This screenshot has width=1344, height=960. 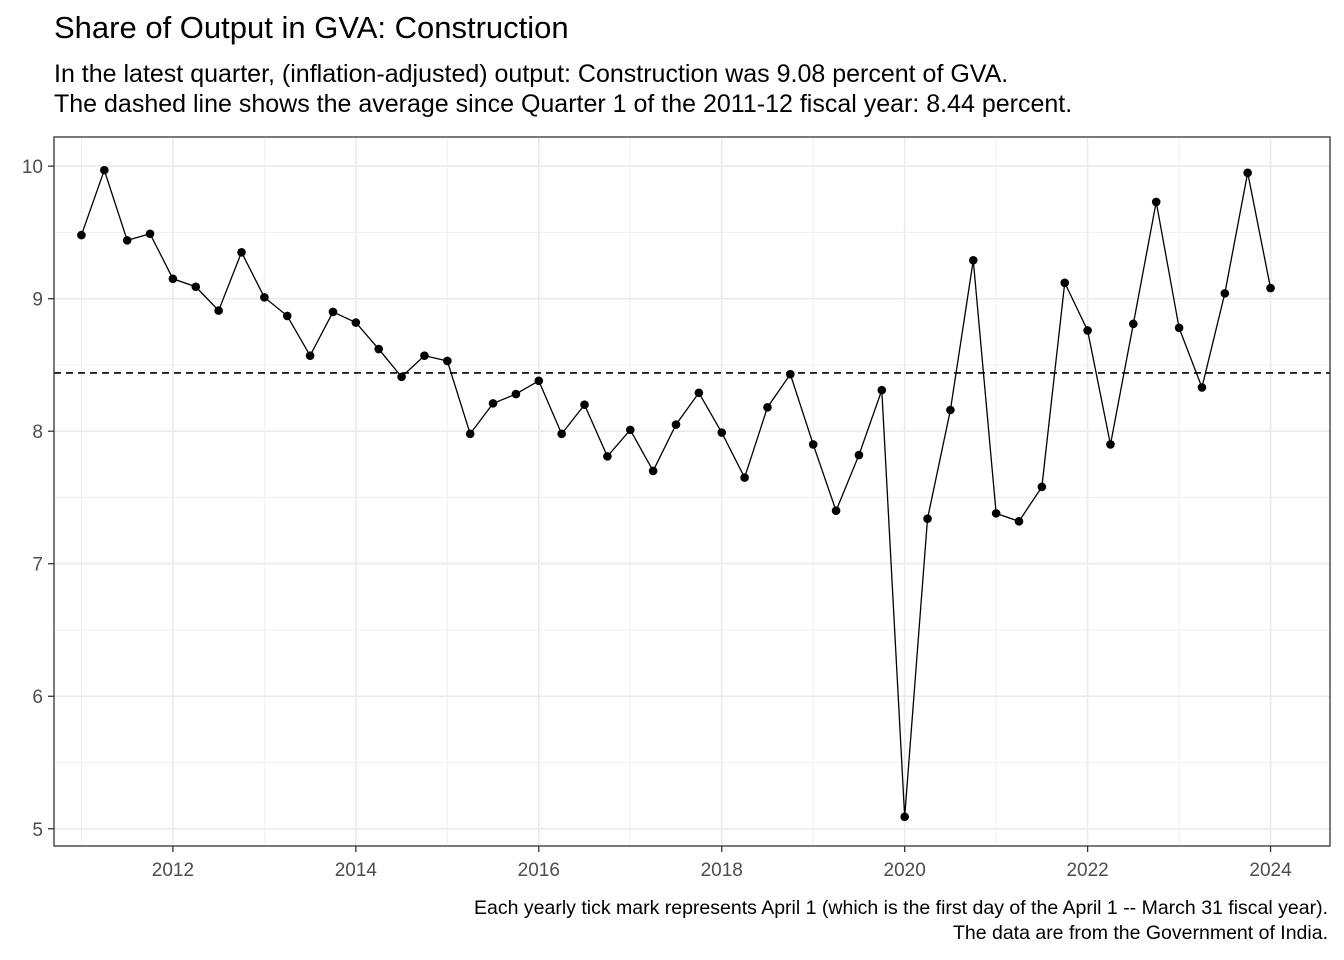 I want to click on x-tick-label: 2018, so click(x=722, y=870).